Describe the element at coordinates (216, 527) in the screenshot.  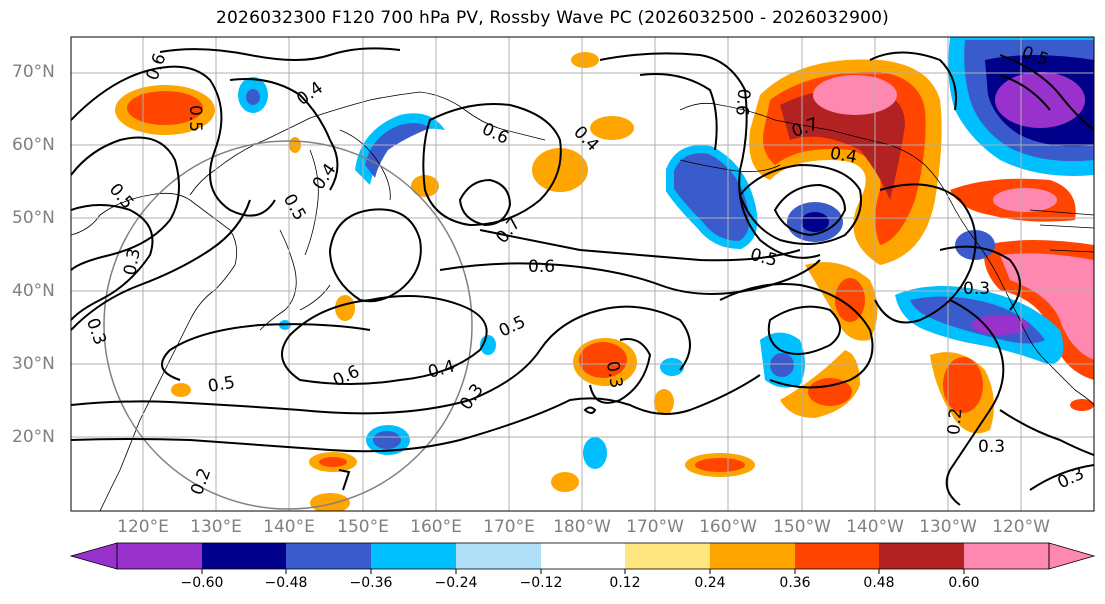
I see `lon-label: 130°E` at that location.